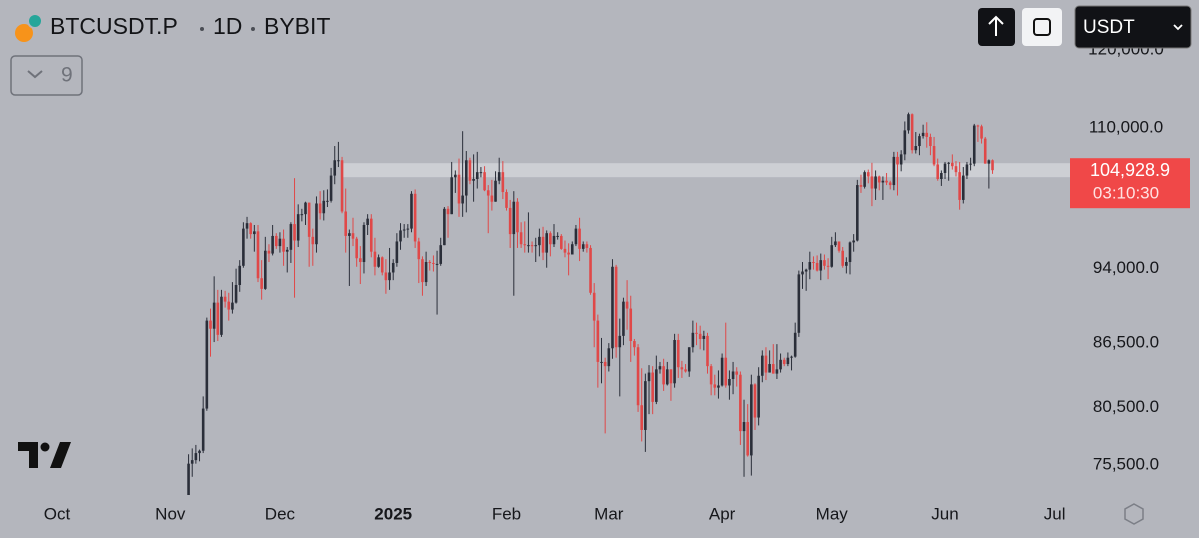 The width and height of the screenshot is (1199, 538). Describe the element at coordinates (1126, 267) in the screenshot. I see `y-tick-label: 94,000.0` at that location.